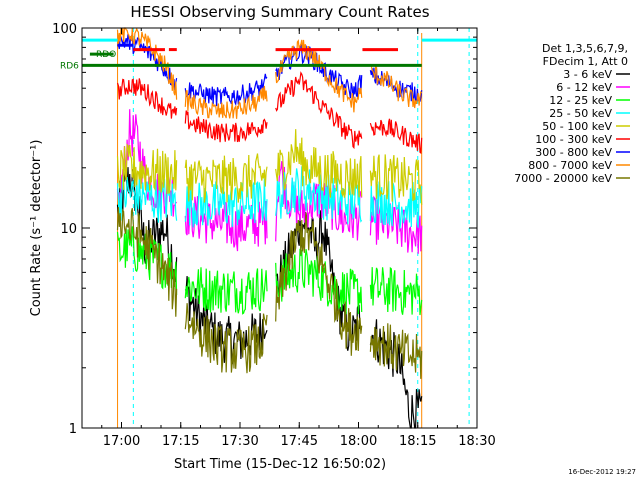 The width and height of the screenshot is (640, 480). Describe the element at coordinates (73, 429) in the screenshot. I see `y-tick-label-0: 1` at that location.